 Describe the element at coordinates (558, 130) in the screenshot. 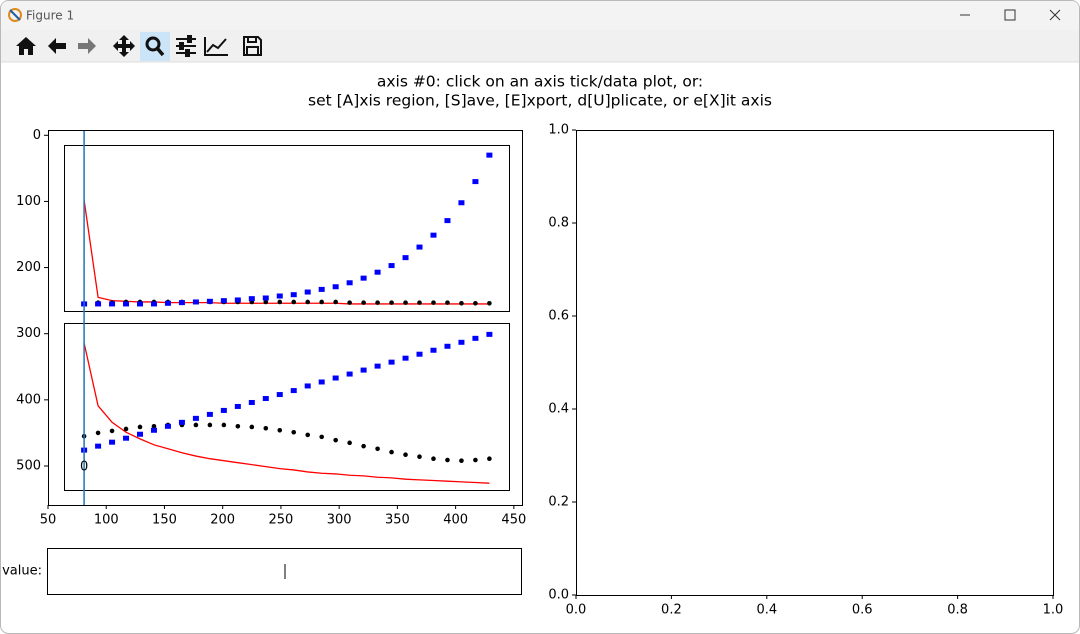

I see `y-tick-label: 1.0` at that location.